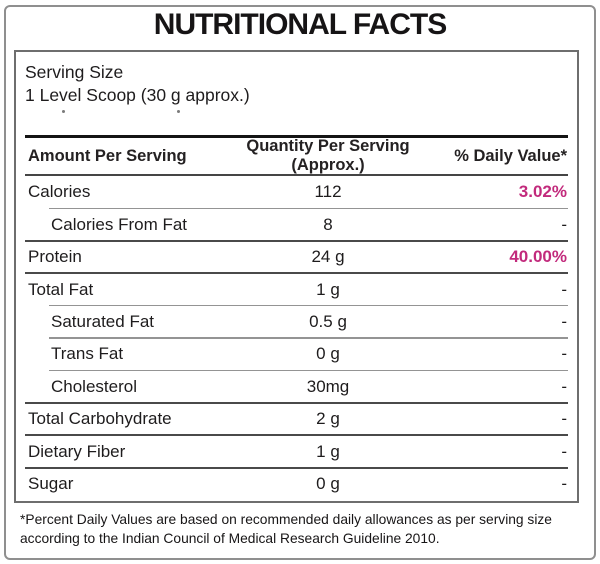 This screenshot has width=600, height=564. What do you see at coordinates (107, 155) in the screenshot?
I see `header-amount-per-serving: Amount Per Serving` at bounding box center [107, 155].